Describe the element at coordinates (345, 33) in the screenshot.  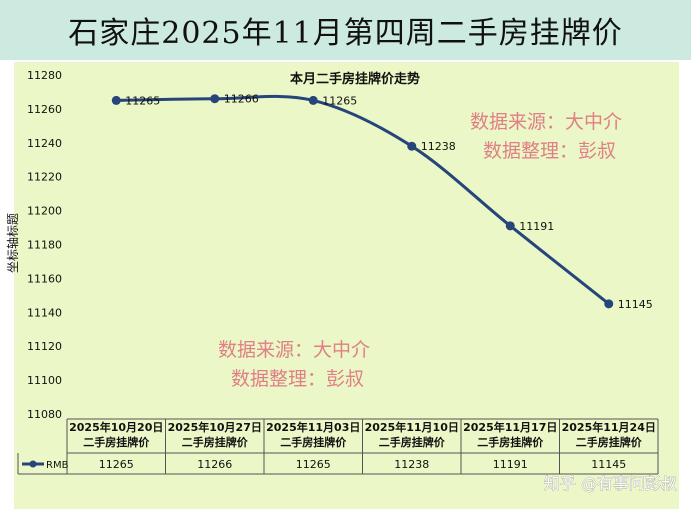
I see `page-title: 石家庄2025年11月第四周二手房挂牌价` at that location.